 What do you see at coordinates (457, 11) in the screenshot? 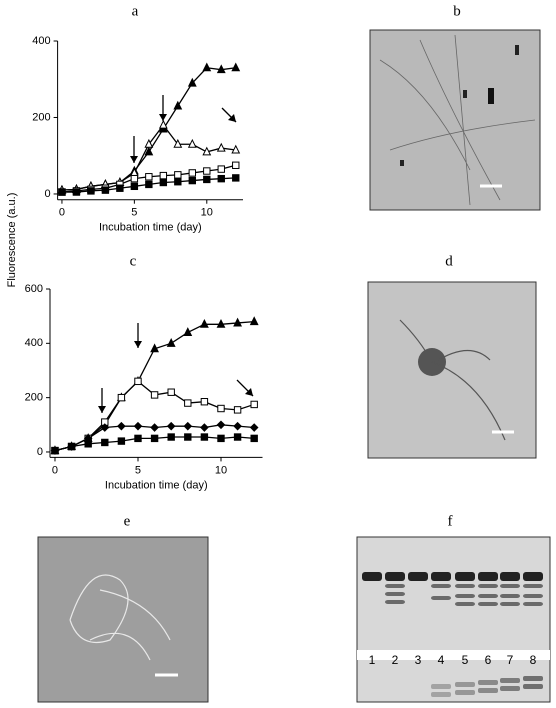
I see `panel-label: b` at bounding box center [457, 11].